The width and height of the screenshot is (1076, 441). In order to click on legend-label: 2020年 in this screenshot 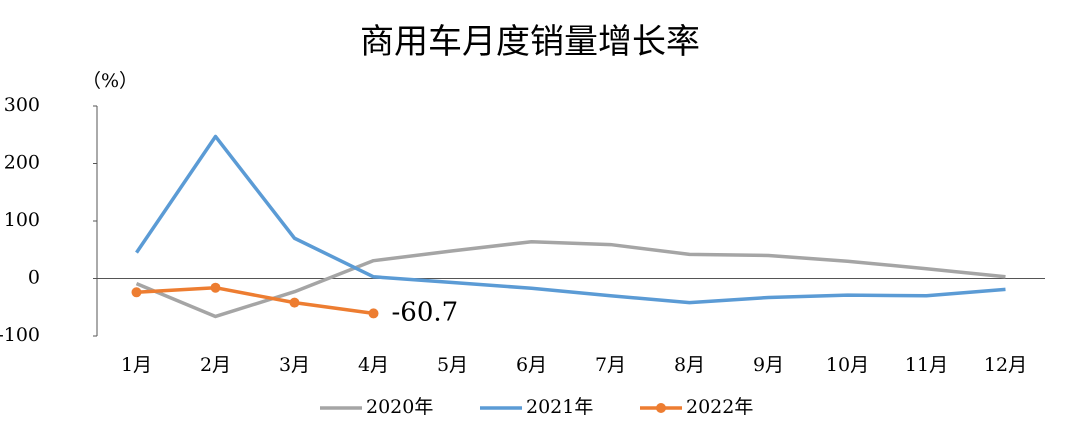, I will do `click(399, 407)`.